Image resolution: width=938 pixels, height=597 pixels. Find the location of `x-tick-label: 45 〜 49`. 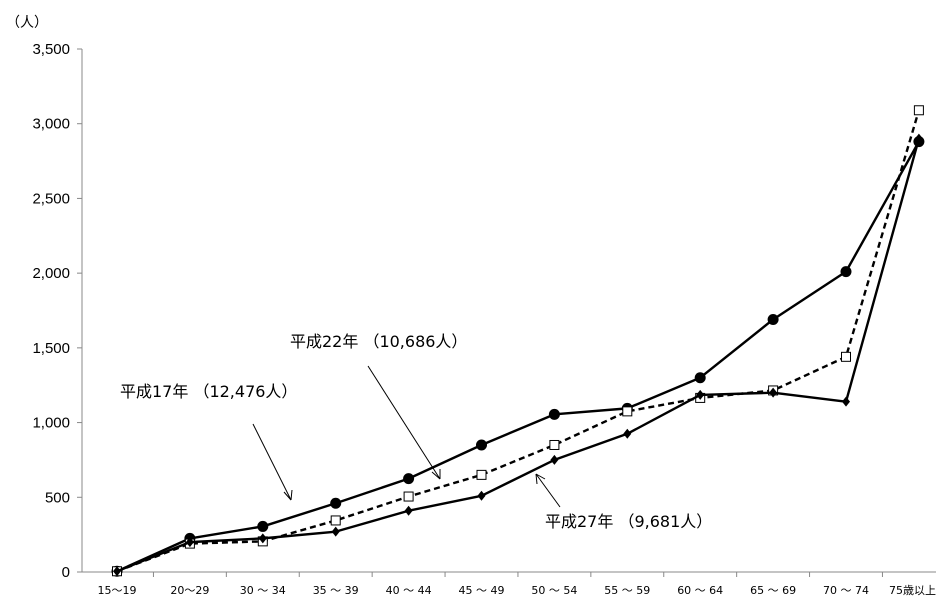

x-tick-label: 45 〜 49 is located at coordinates (482, 590).